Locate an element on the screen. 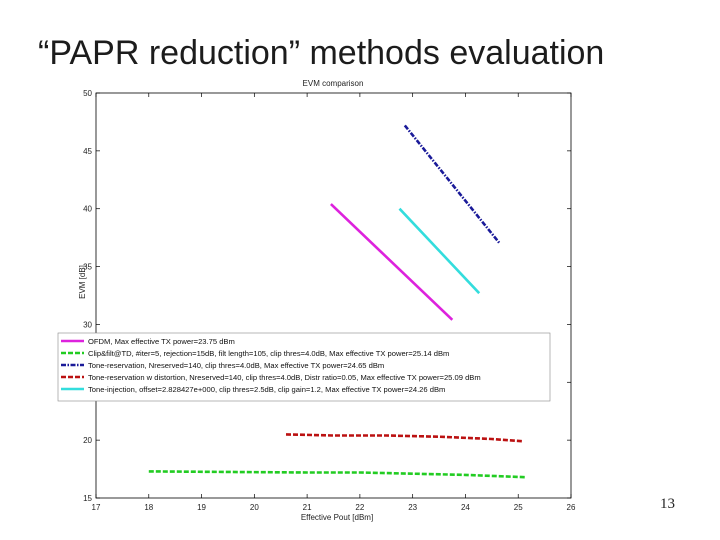 Image resolution: width=720 pixels, height=540 pixels. x-tick-label: 19 is located at coordinates (201, 507).